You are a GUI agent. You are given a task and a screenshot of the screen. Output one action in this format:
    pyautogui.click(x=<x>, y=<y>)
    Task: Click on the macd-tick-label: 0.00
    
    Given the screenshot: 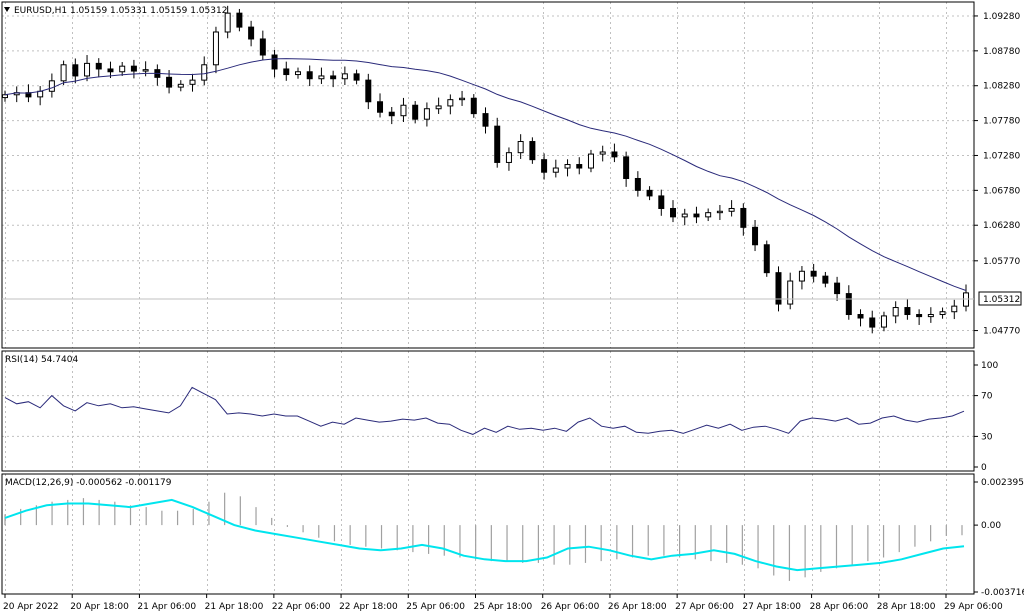 What is the action you would take?
    pyautogui.click(x=991, y=526)
    